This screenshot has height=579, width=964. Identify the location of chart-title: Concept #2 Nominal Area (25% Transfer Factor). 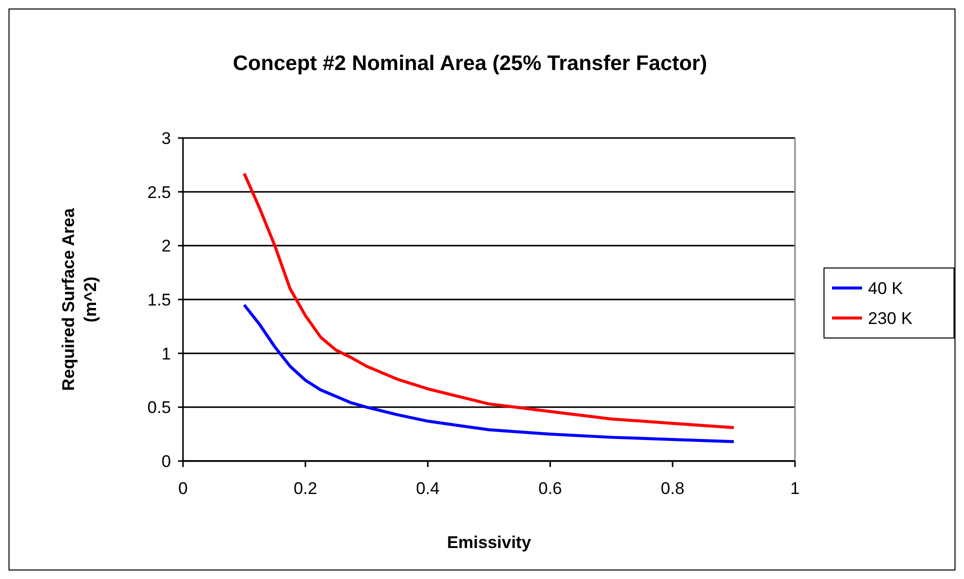
(470, 63).